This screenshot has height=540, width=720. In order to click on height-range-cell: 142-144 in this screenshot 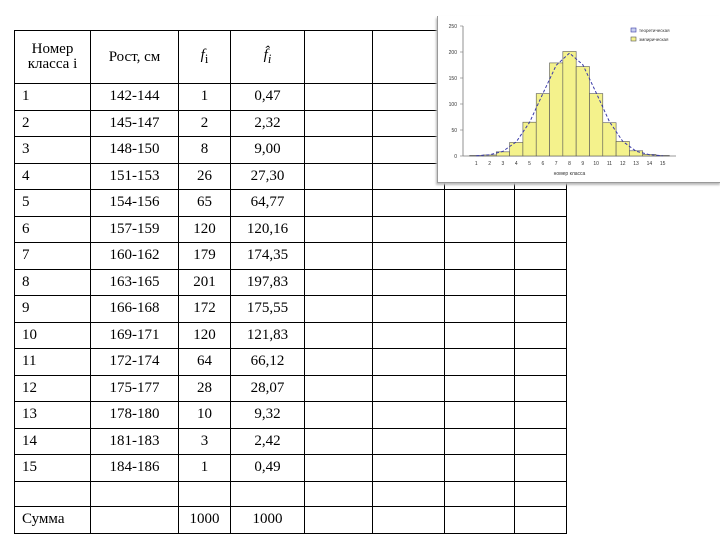, I will do `click(134, 97)`.